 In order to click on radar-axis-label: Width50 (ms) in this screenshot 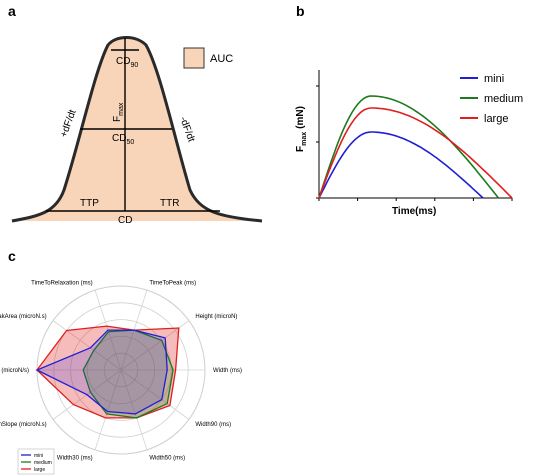, I will do `click(167, 459)`.